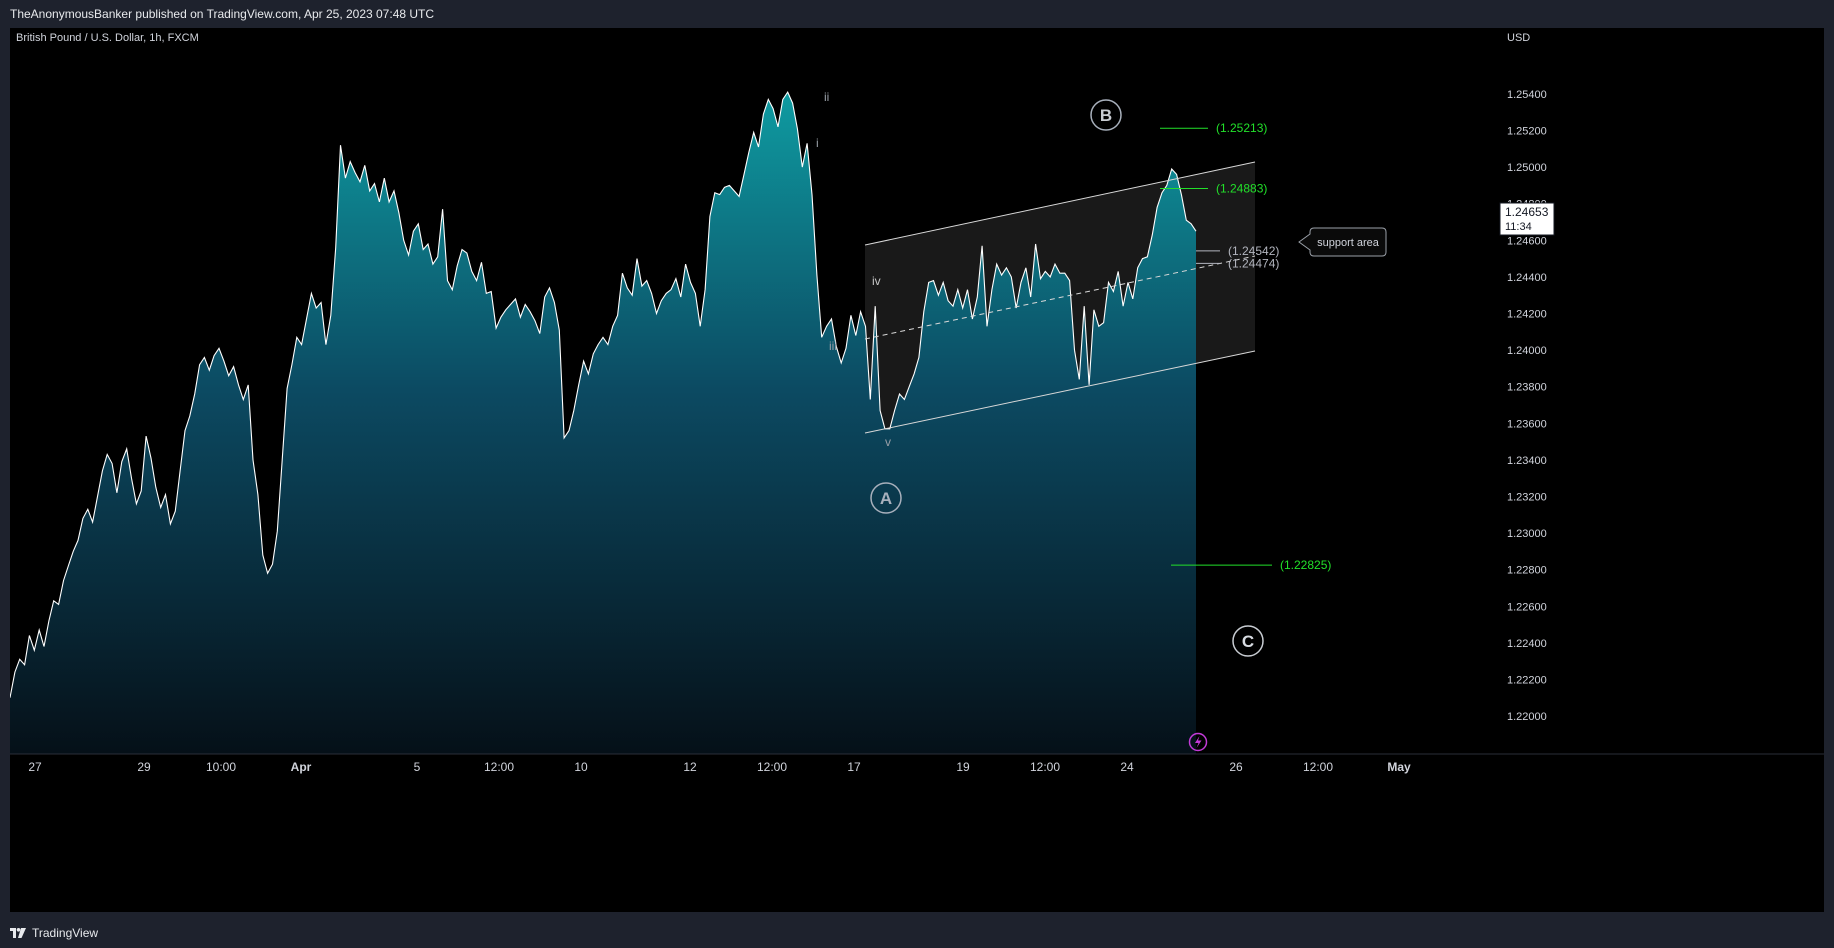 This screenshot has height=948, width=1834. What do you see at coordinates (963, 767) in the screenshot?
I see `x-tick-label: 19` at bounding box center [963, 767].